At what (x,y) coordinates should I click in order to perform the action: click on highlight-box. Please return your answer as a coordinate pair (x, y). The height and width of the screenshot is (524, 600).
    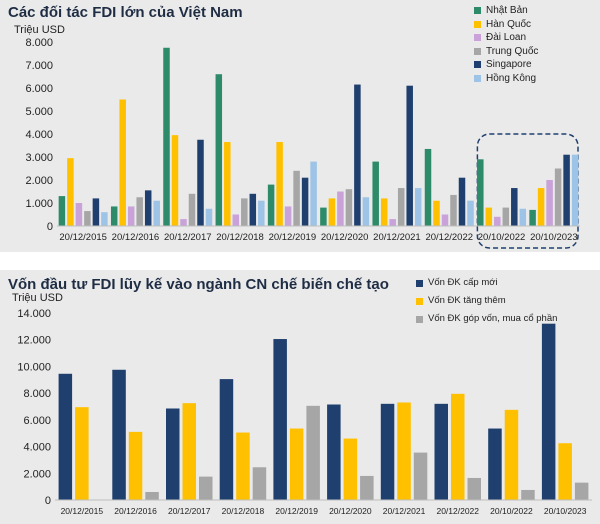
    Looking at the image, I should click on (527, 191).